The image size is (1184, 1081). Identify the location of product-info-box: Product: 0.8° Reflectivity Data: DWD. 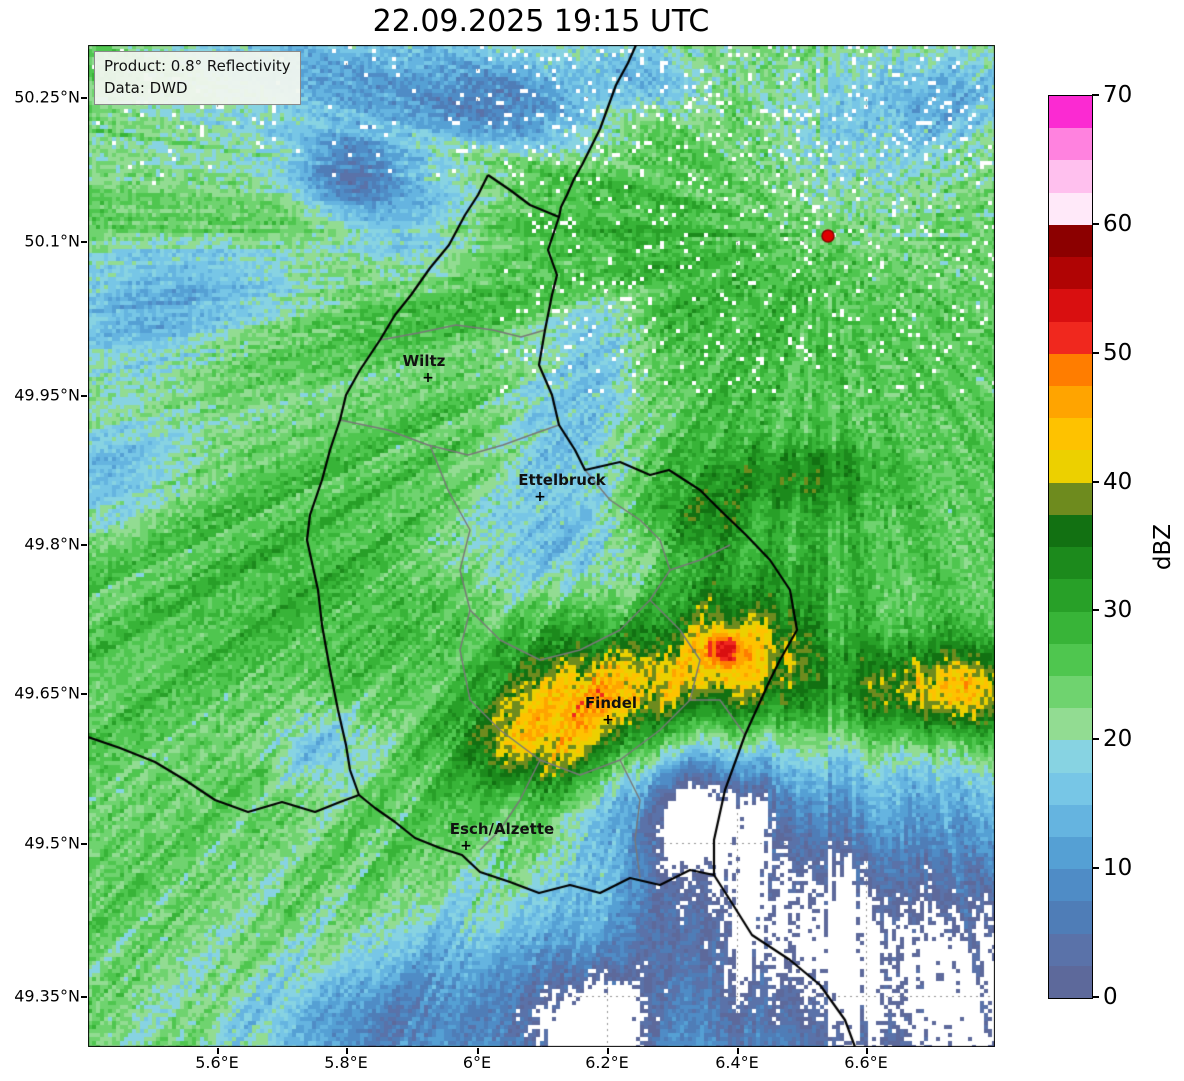
(197, 78).